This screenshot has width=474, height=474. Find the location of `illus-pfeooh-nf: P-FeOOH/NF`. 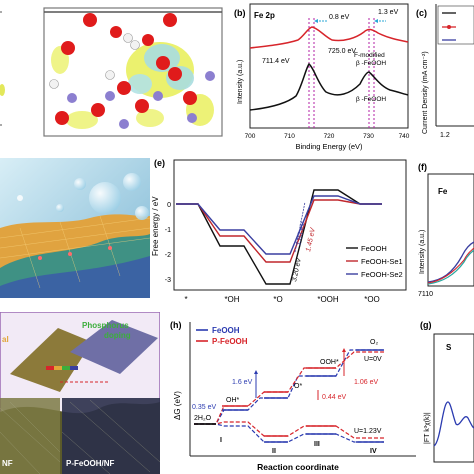

illus-pfeooh-nf: P-FeOOH/NF is located at coordinates (90, 463).